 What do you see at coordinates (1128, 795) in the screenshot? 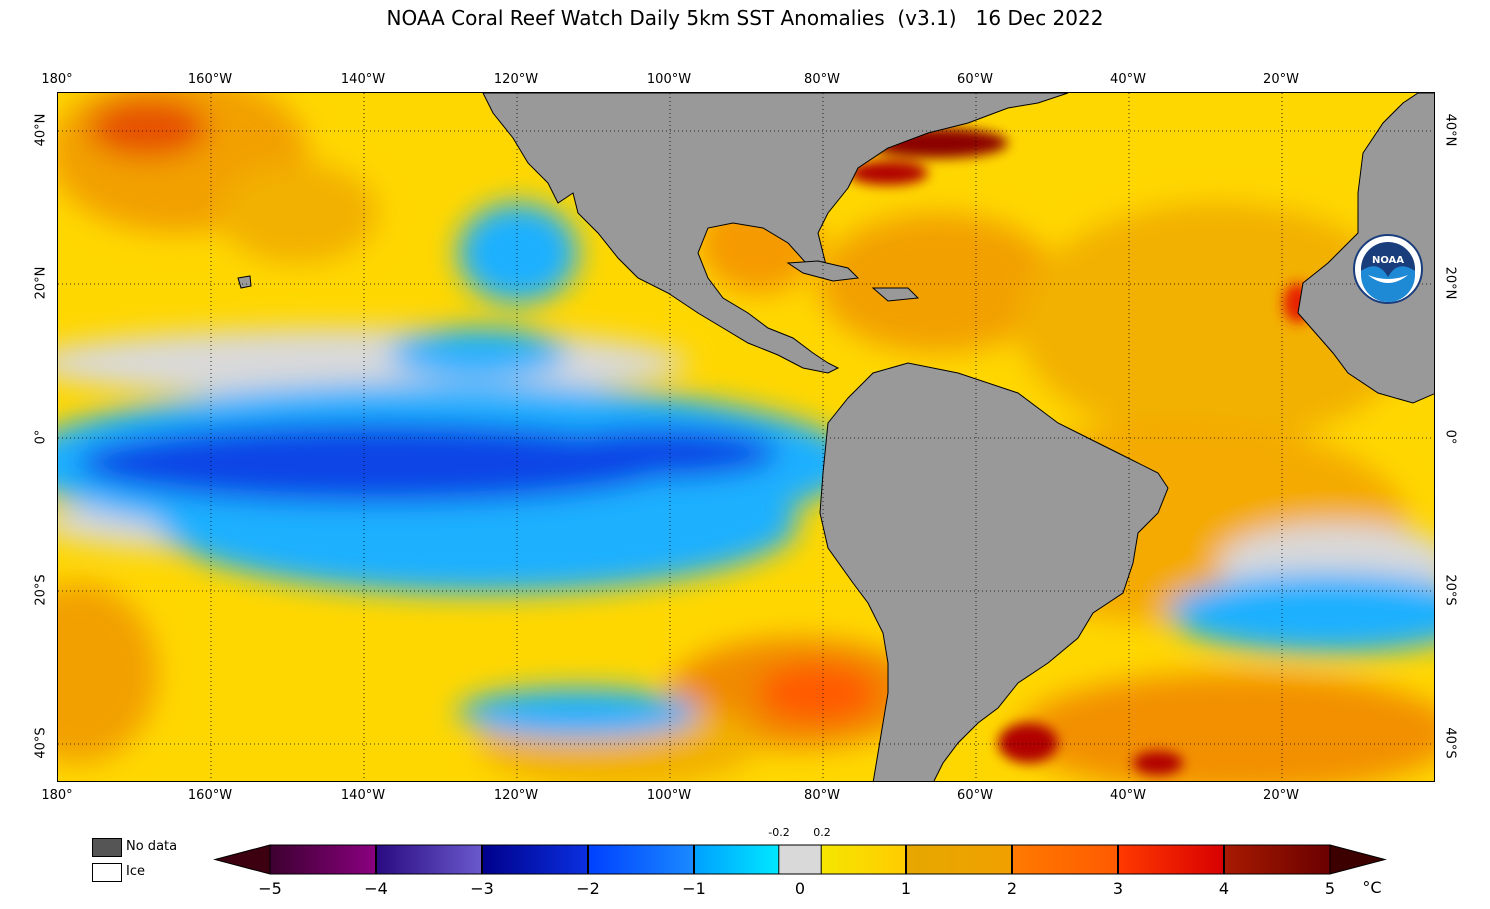
I see `lon-tick-bottom: 40°W` at bounding box center [1128, 795].